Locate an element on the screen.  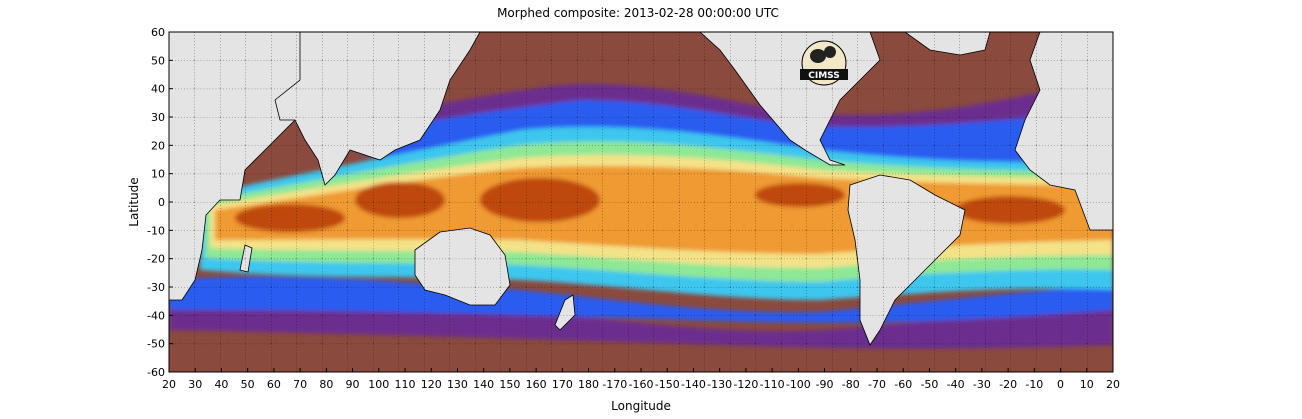
x-tick-label: 30 is located at coordinates (195, 384).